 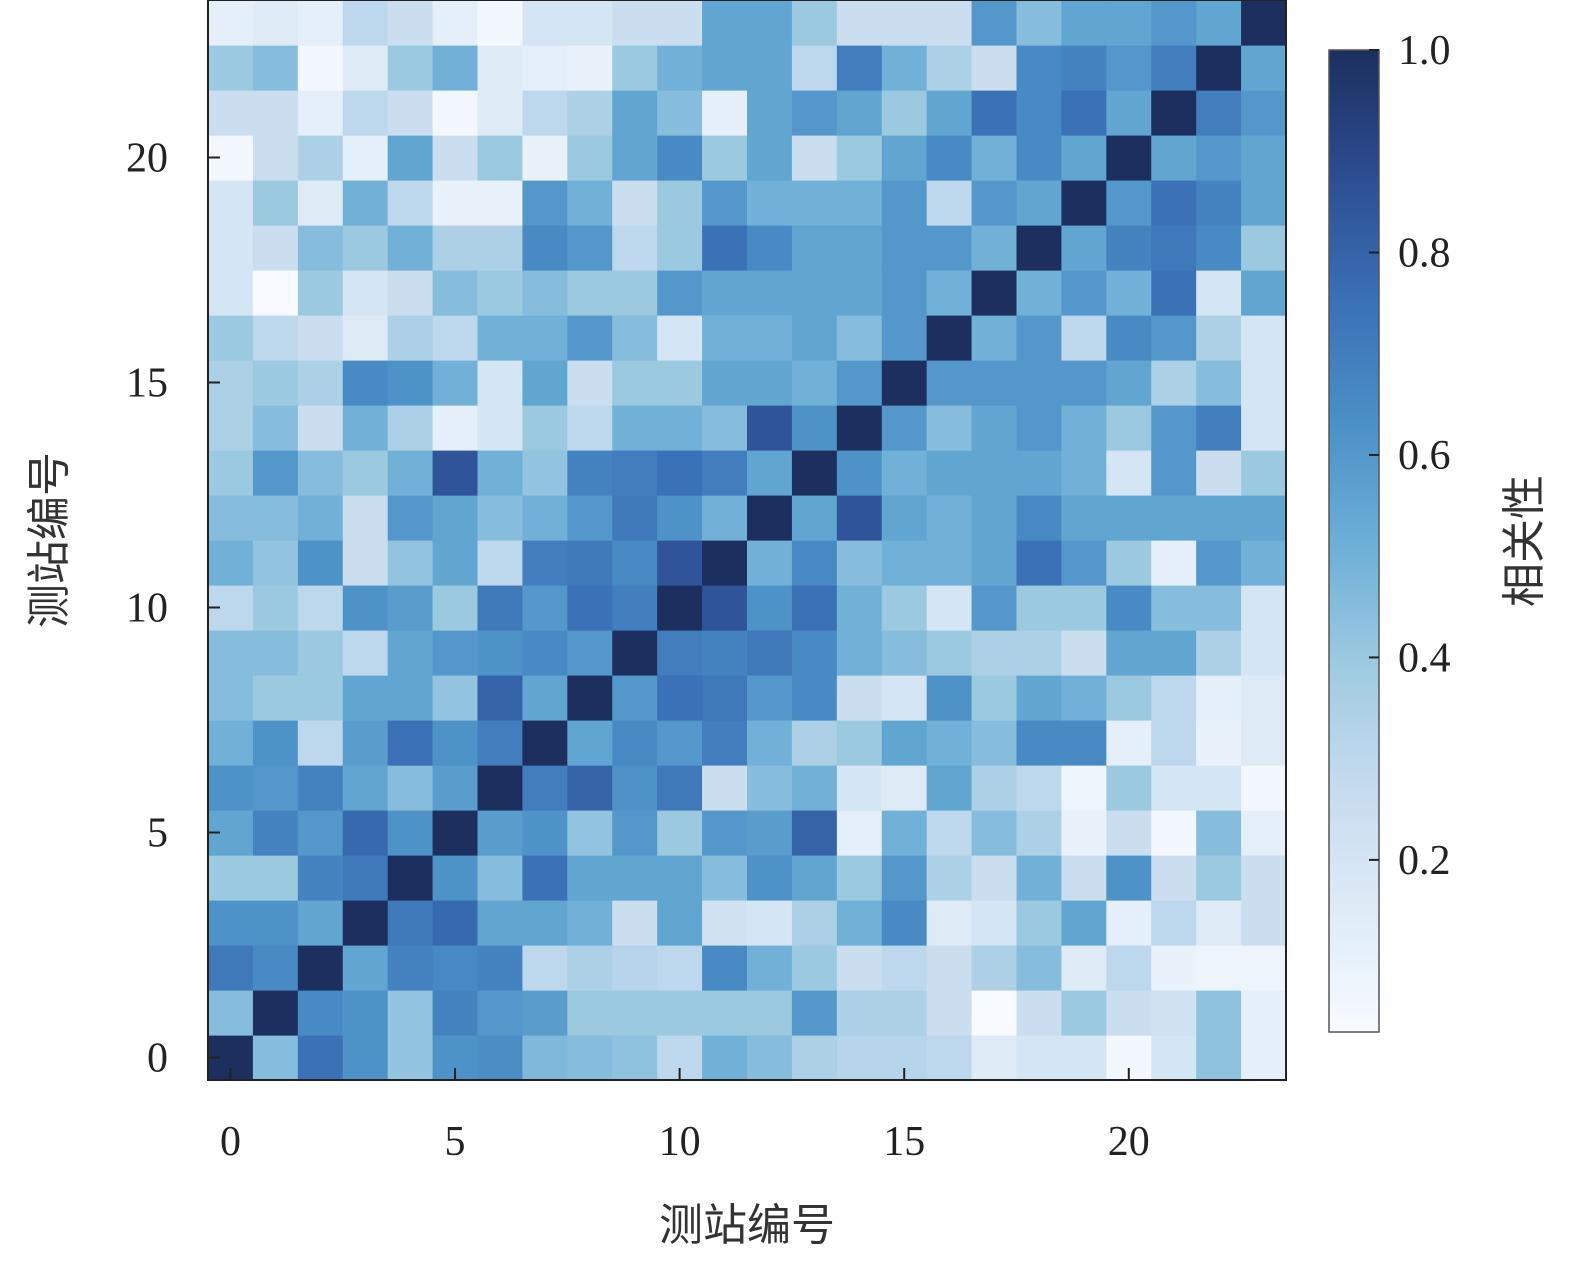 What do you see at coordinates (147, 609) in the screenshot?
I see `y-tick-label: 10` at bounding box center [147, 609].